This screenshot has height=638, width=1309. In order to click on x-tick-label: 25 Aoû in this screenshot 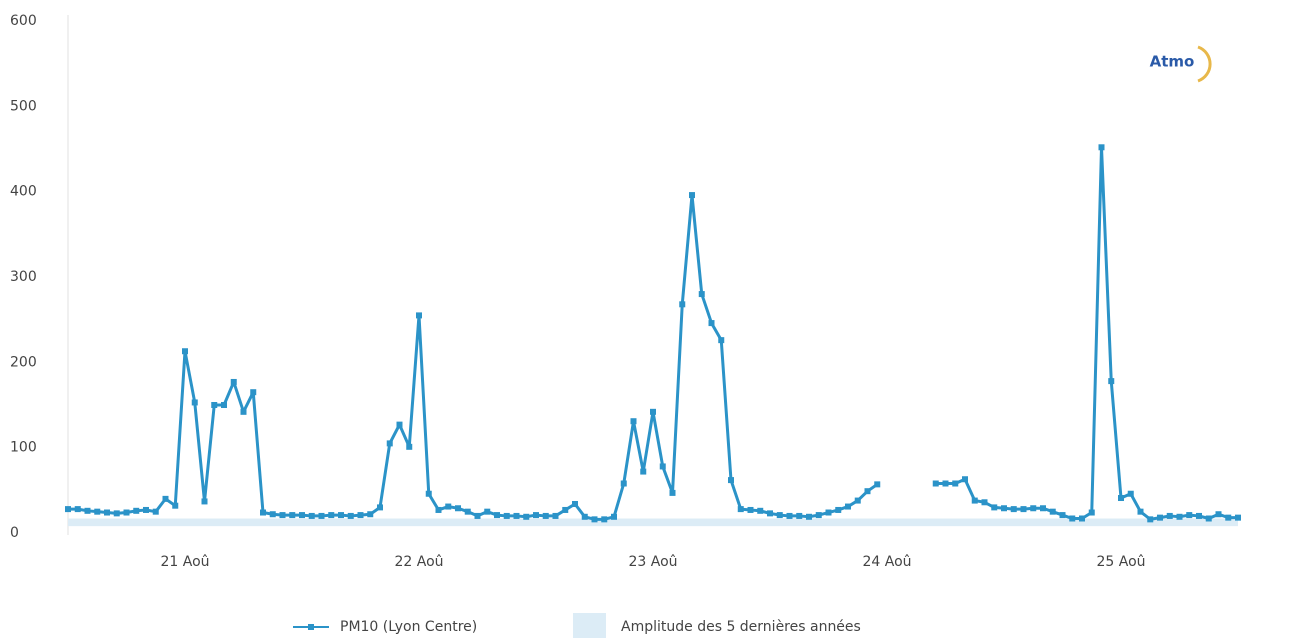, I will do `click(1120, 562)`.